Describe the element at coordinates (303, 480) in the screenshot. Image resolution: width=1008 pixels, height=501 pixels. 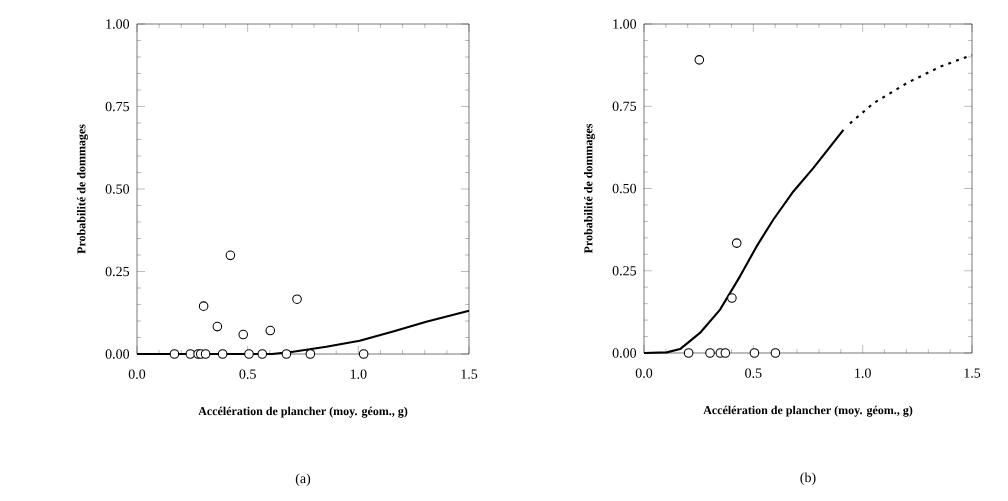
I see `text: (a)` at that location.